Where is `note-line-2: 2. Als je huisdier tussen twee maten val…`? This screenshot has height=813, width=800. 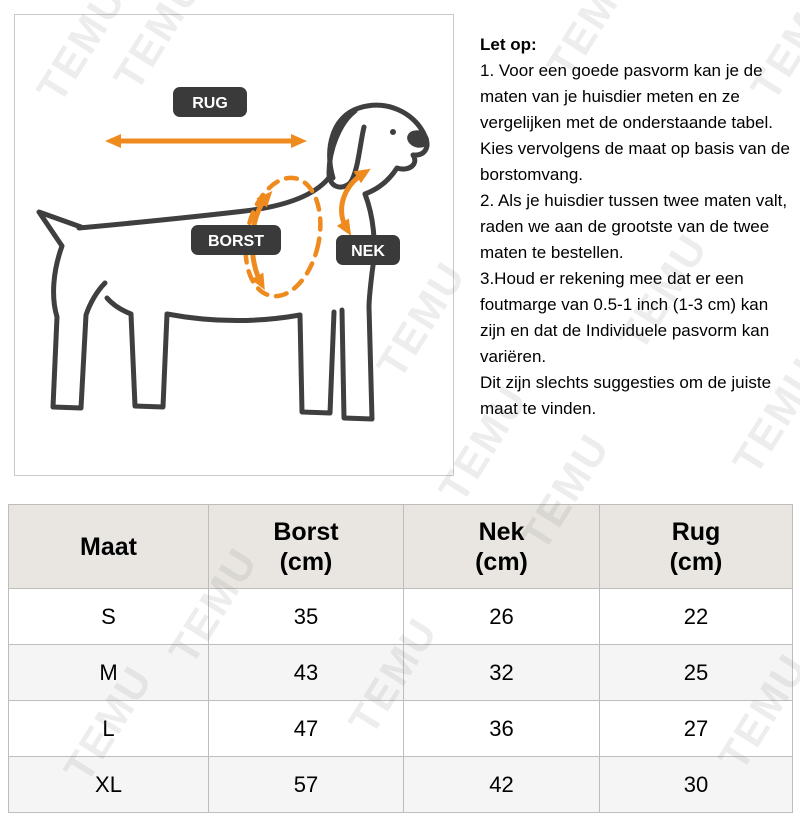
note-line-2: 2. Als je huisdier tussen twee maten val… is located at coordinates (634, 226).